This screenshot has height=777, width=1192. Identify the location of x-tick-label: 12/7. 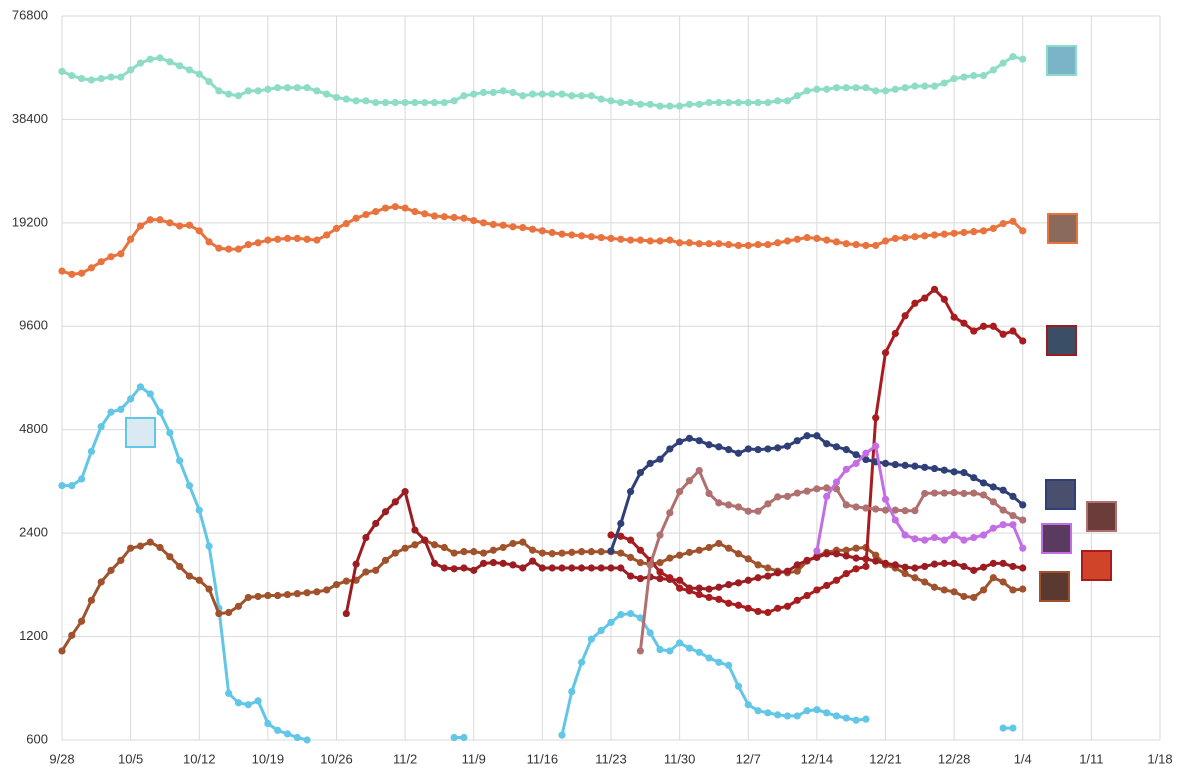
(748, 758).